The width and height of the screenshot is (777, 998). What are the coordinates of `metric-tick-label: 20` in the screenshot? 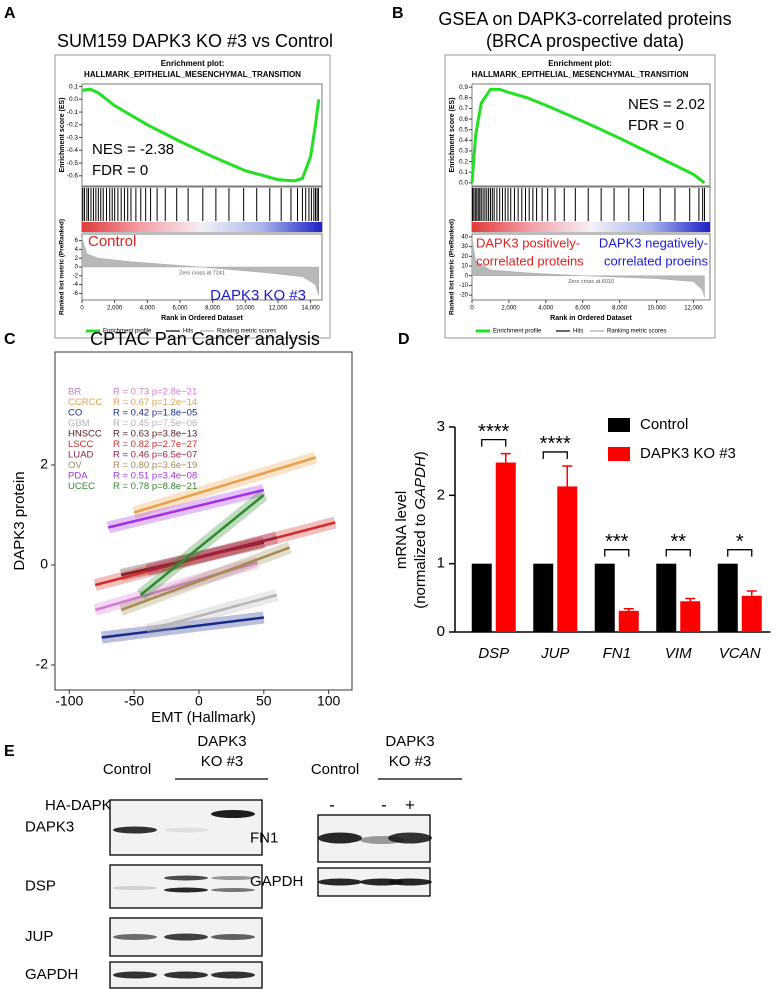 It's located at (464, 257).